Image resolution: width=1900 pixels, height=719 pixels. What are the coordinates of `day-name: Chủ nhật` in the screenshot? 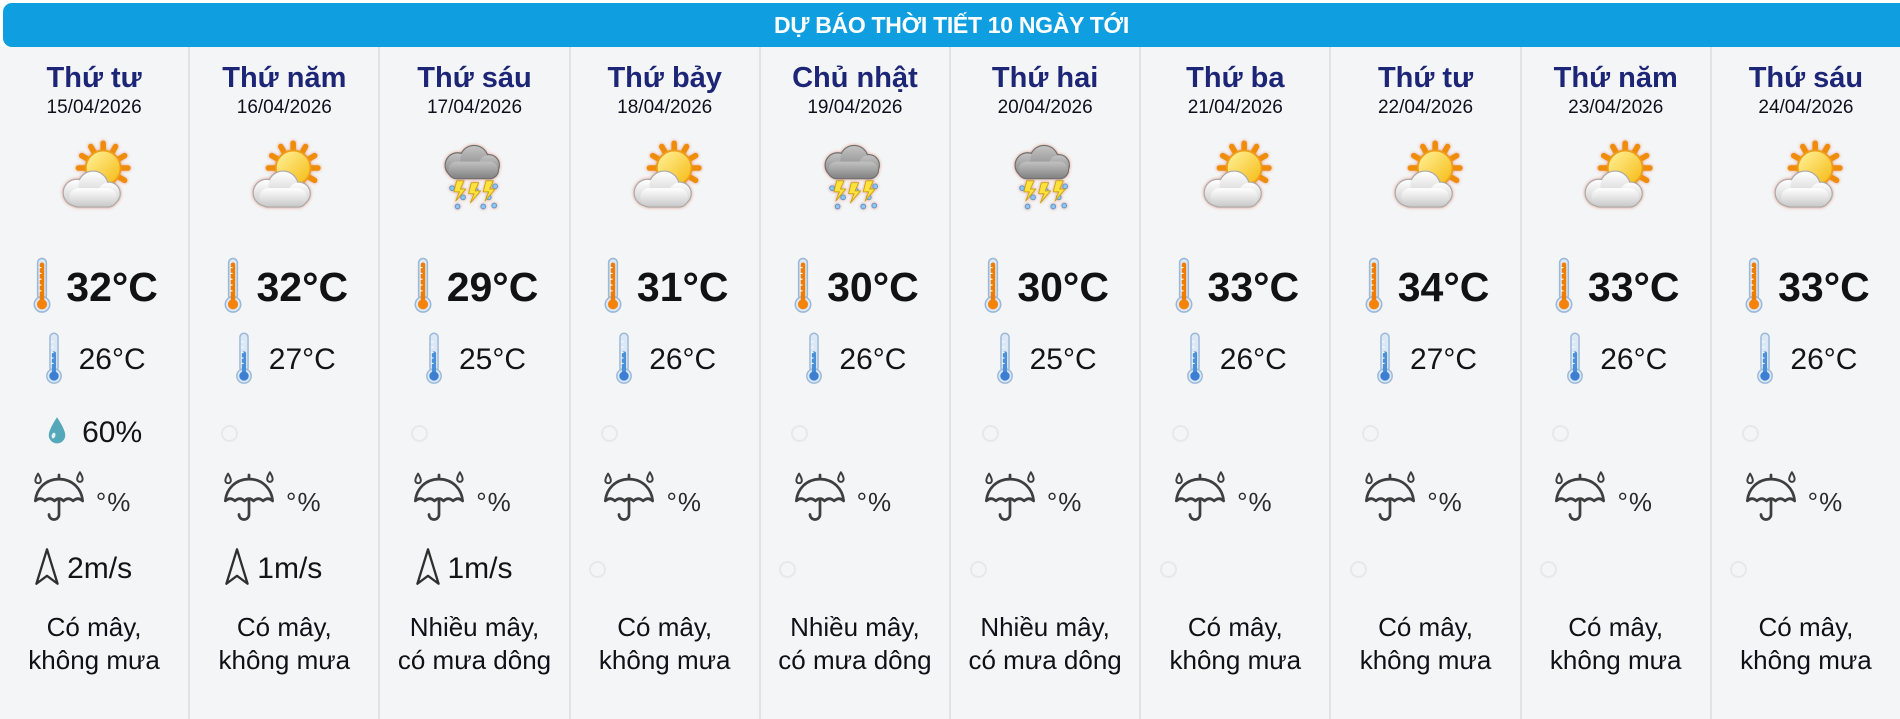 It's located at (855, 78).